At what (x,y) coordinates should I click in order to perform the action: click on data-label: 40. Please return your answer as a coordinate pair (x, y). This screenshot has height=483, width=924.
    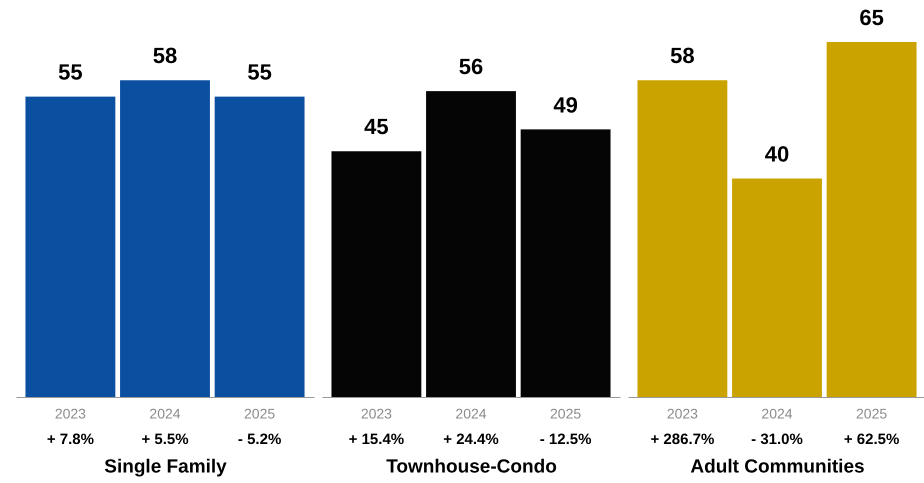
    Looking at the image, I should click on (777, 154).